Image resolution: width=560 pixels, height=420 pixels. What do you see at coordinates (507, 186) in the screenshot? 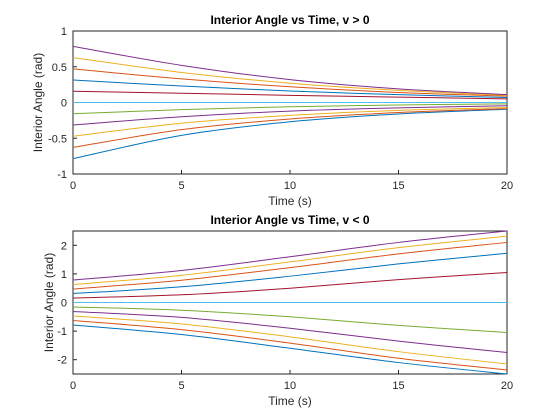
I see `top-x-tick-label: 20` at bounding box center [507, 186].